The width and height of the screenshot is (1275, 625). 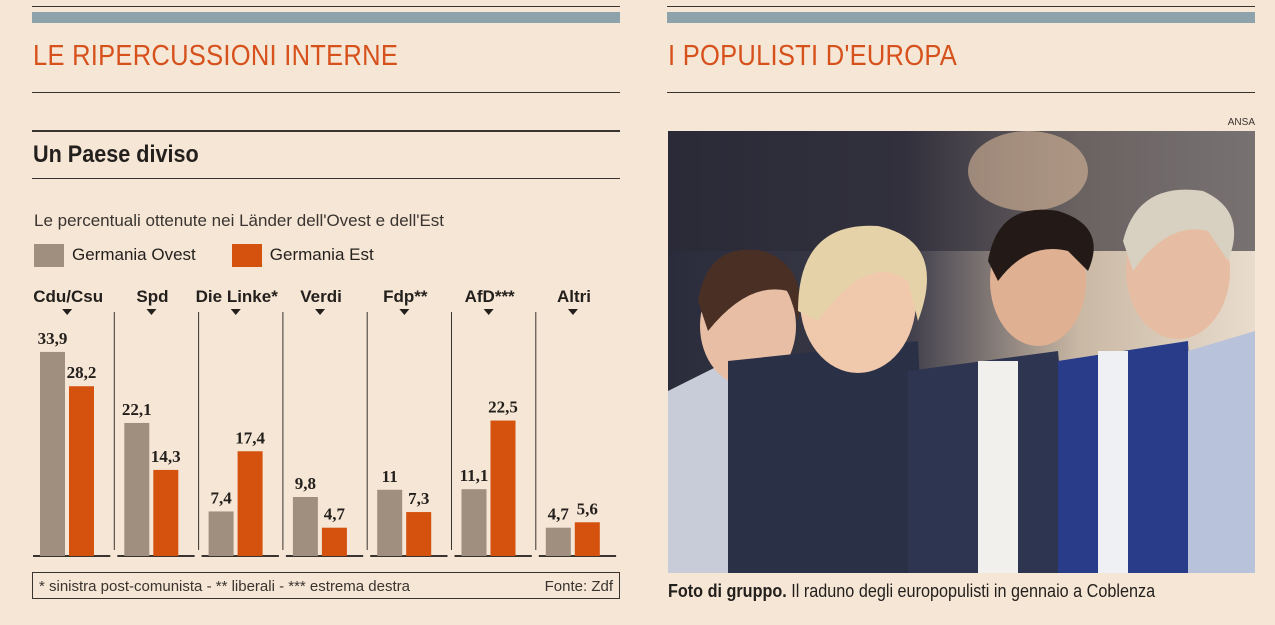 I want to click on photo-credit: ANSA, so click(x=1241, y=122).